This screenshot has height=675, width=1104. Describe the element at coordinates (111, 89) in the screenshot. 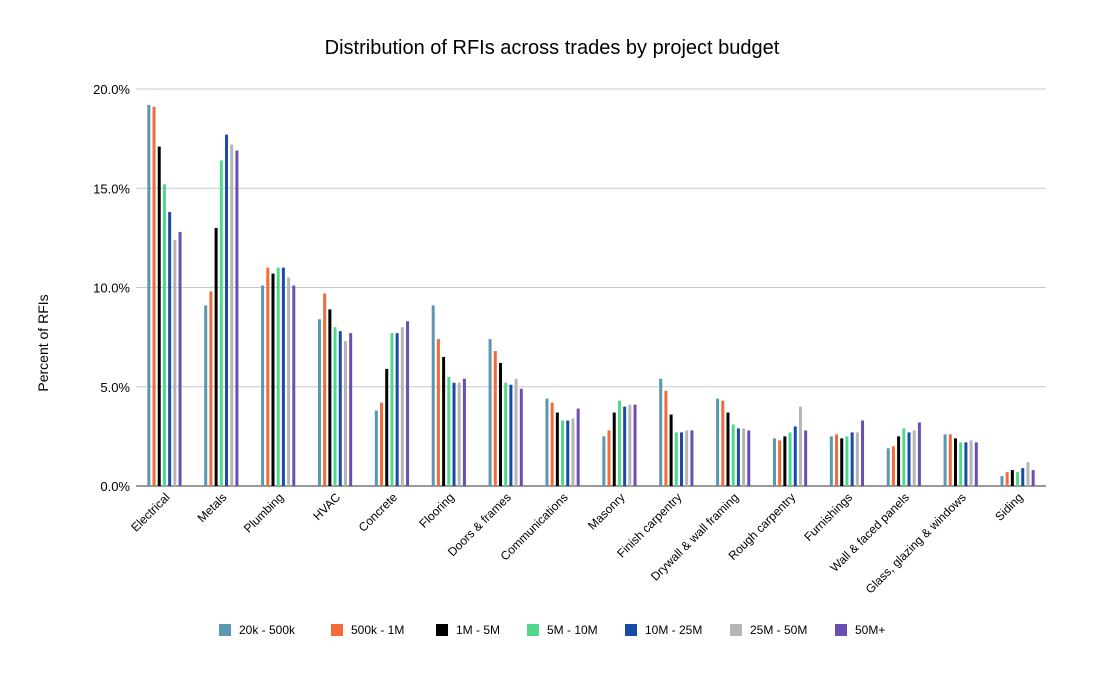

I see `y-tick-label: 20.0%` at that location.